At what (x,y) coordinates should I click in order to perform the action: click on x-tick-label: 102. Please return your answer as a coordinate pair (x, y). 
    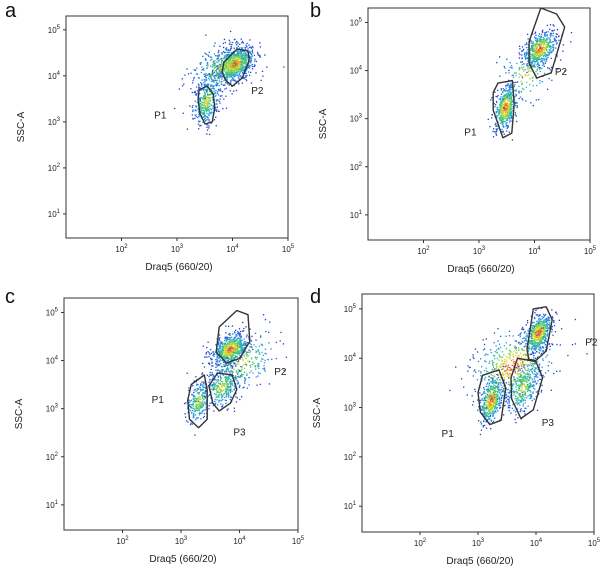
    Looking at the image, I should click on (121, 249).